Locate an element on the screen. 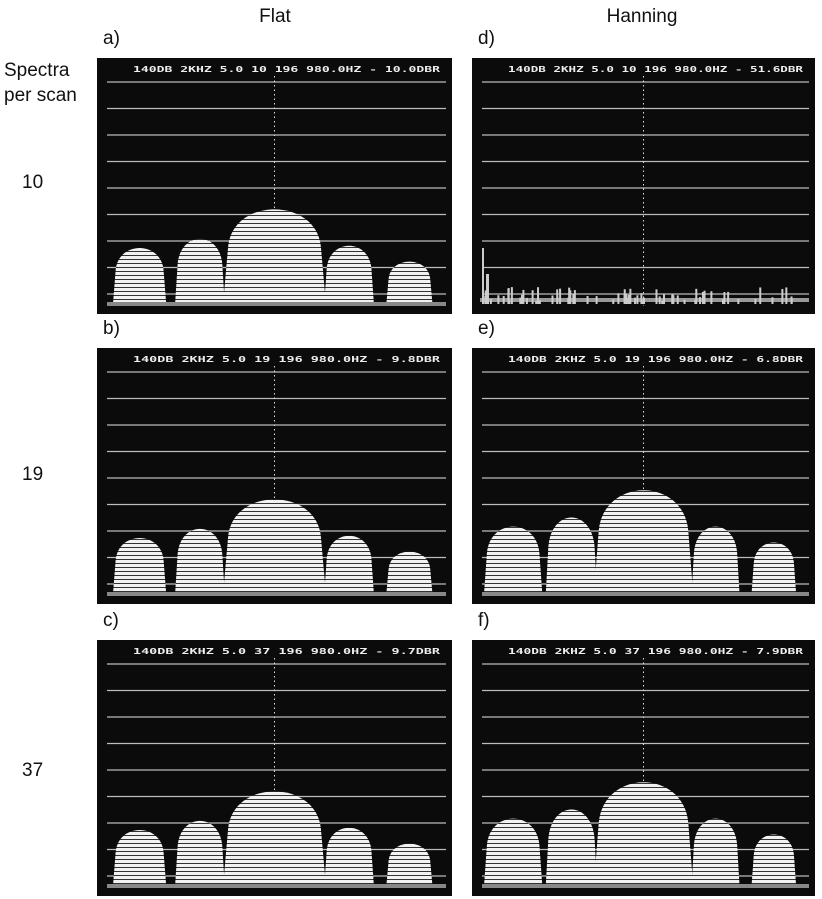 Image resolution: width=822 pixels, height=899 pixels. panel-label: e) is located at coordinates (486, 328).